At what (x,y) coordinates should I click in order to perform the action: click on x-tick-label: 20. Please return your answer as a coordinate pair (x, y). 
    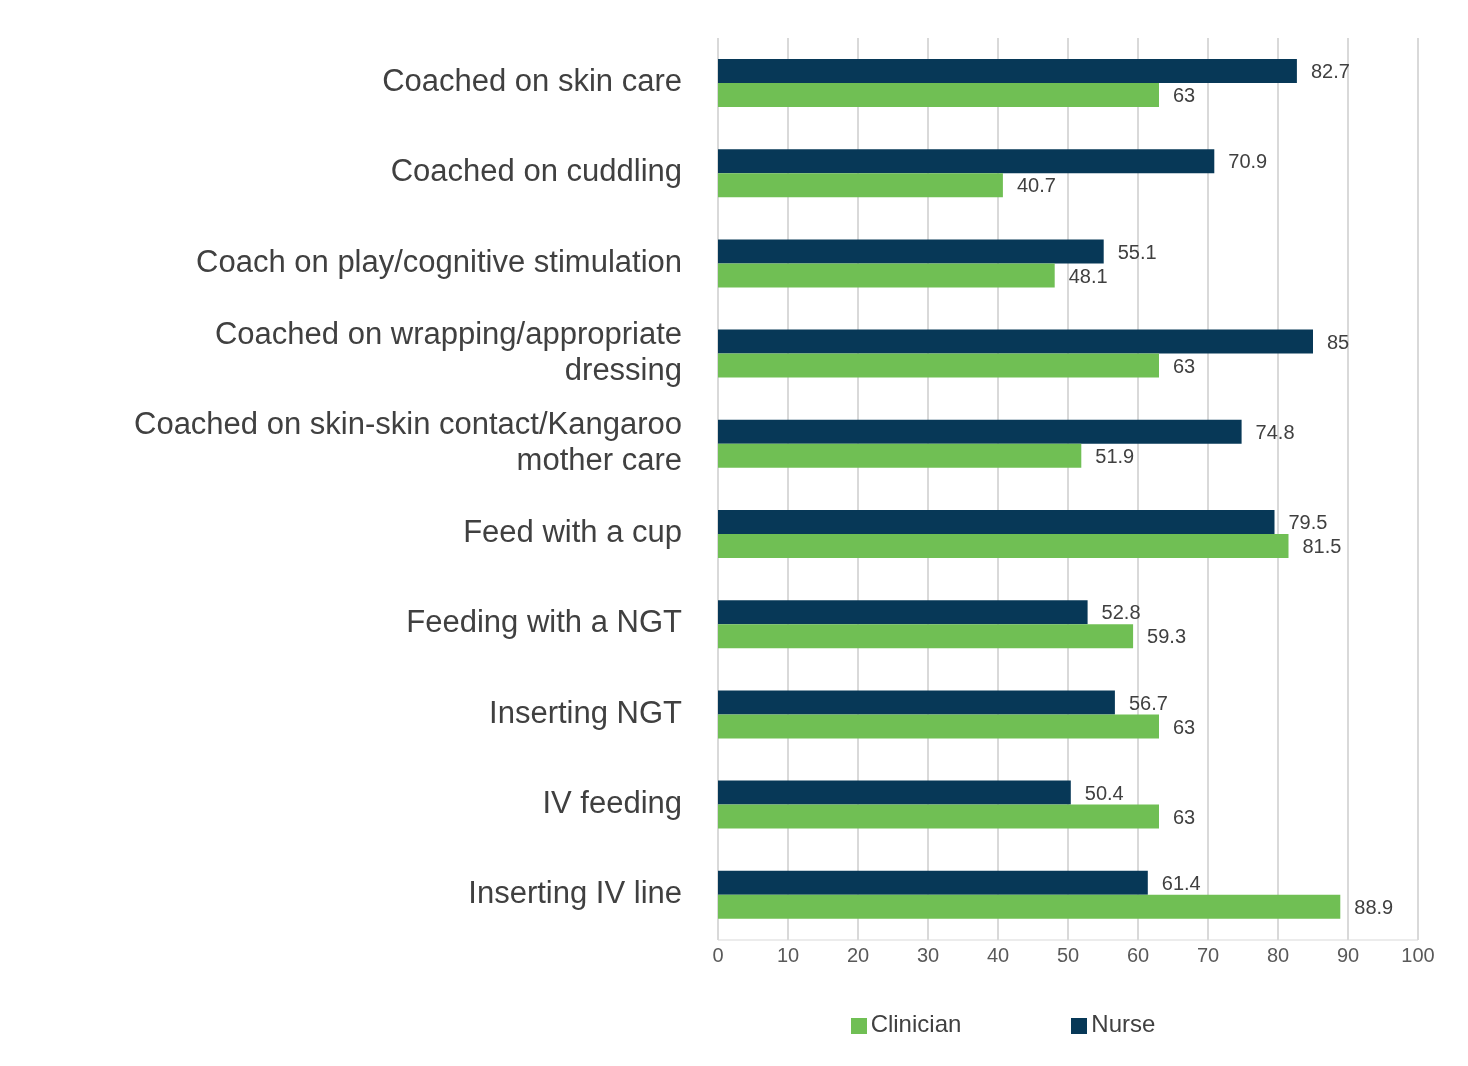
    Looking at the image, I should click on (858, 955).